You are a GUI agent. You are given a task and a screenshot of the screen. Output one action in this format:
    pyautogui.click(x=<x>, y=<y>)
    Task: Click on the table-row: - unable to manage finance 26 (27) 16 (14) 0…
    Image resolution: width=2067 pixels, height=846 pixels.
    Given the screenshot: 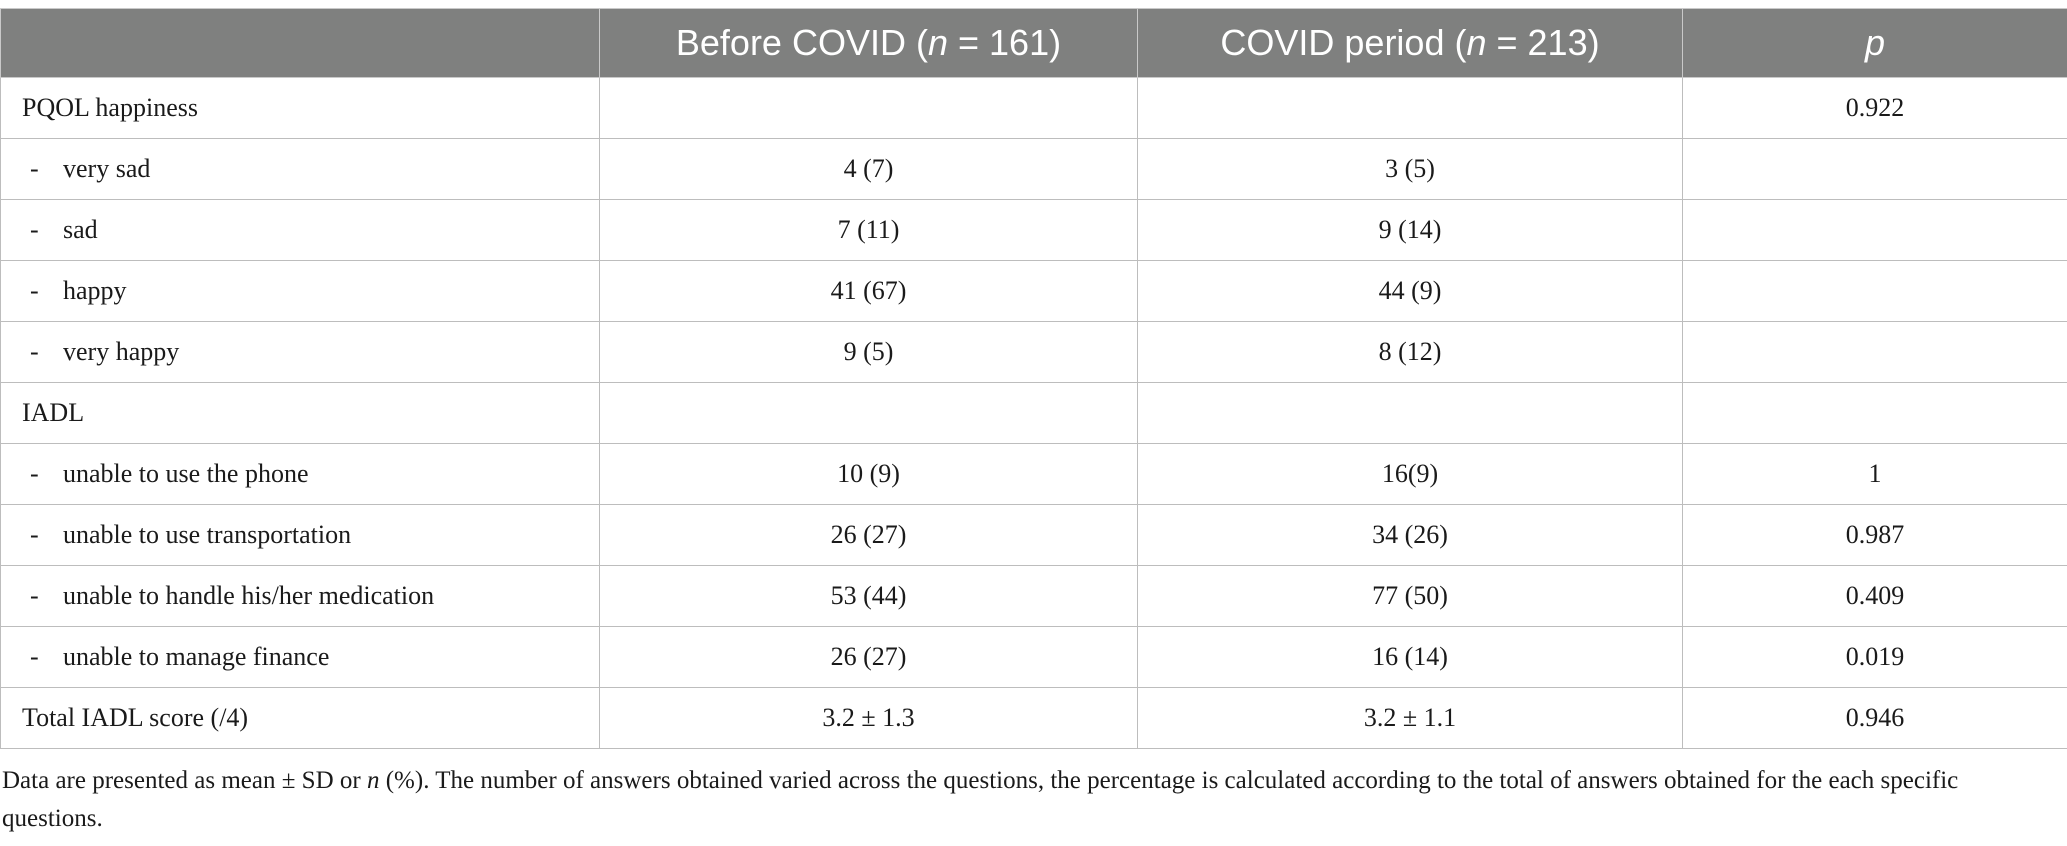 What is the action you would take?
    pyautogui.click(x=1033, y=657)
    